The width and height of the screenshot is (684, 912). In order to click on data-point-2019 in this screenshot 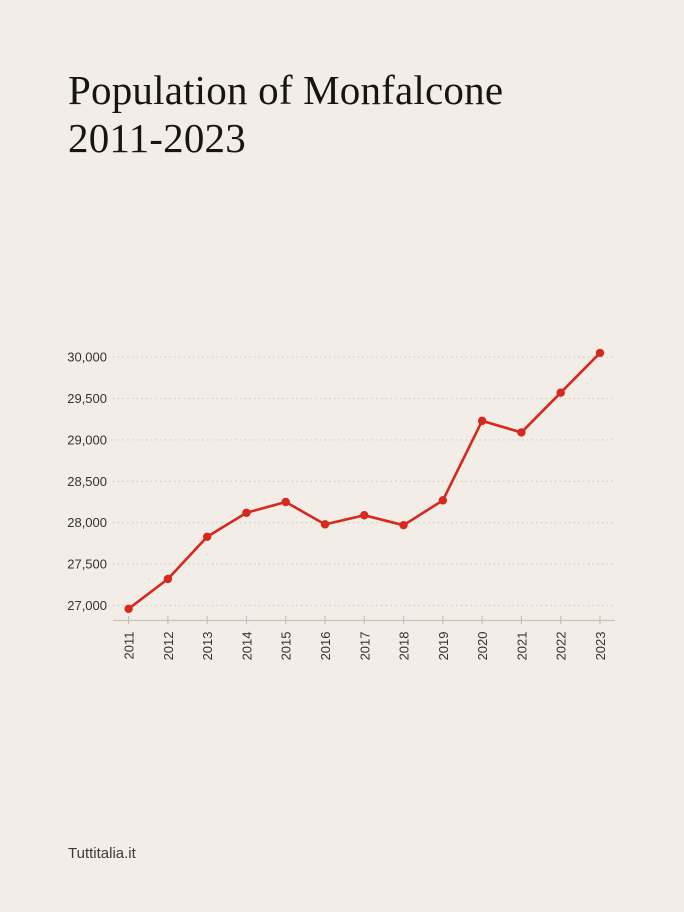, I will do `click(443, 500)`.